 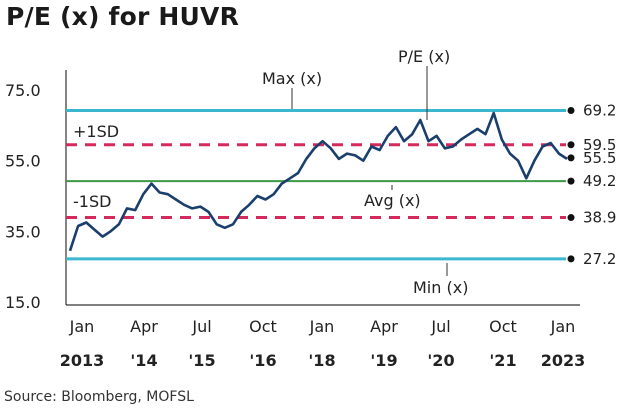 What do you see at coordinates (502, 360) in the screenshot?
I see `x-tick-year: '21` at bounding box center [502, 360].